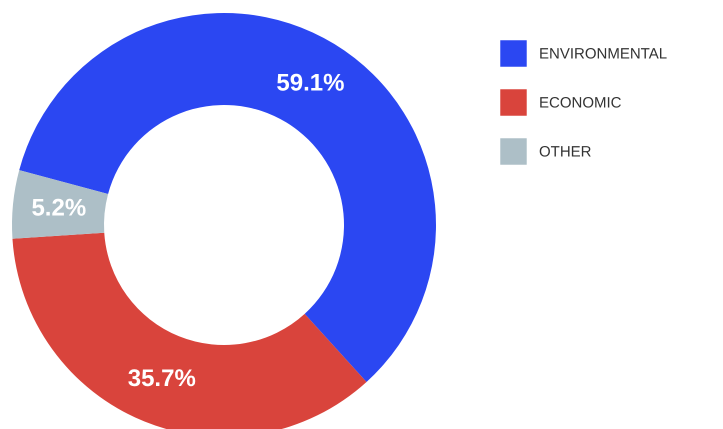 The width and height of the screenshot is (723, 429). I want to click on data-label: 5.2%, so click(58, 208).